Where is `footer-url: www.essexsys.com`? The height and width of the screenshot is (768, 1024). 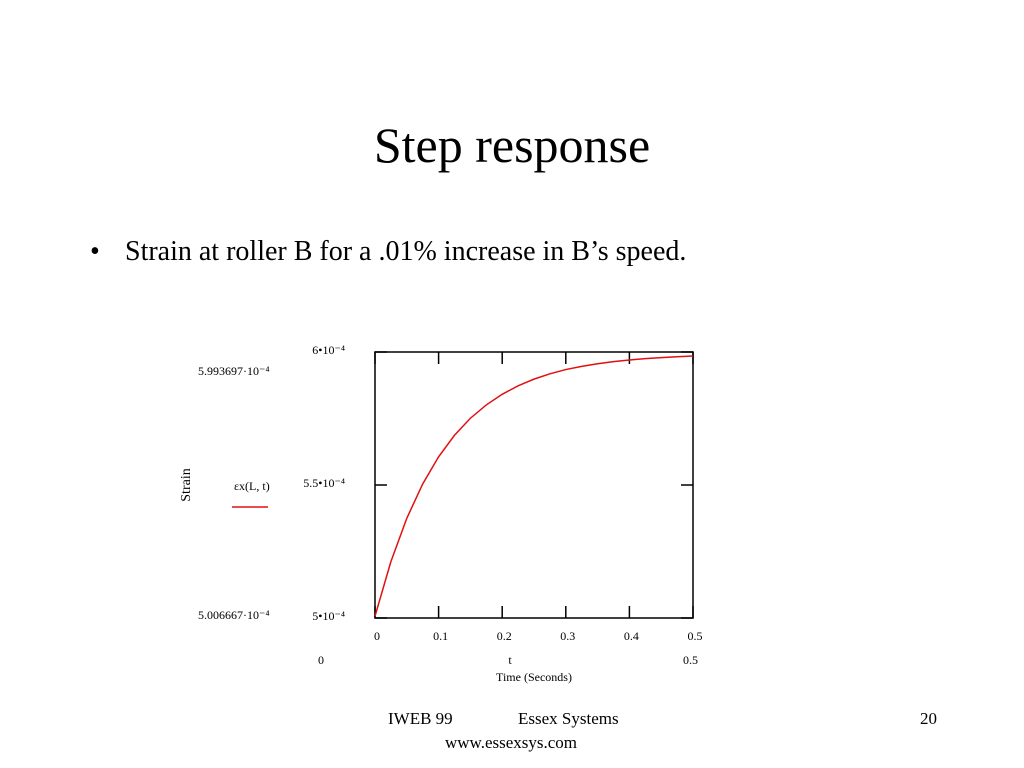 footer-url: www.essexsys.com is located at coordinates (511, 742).